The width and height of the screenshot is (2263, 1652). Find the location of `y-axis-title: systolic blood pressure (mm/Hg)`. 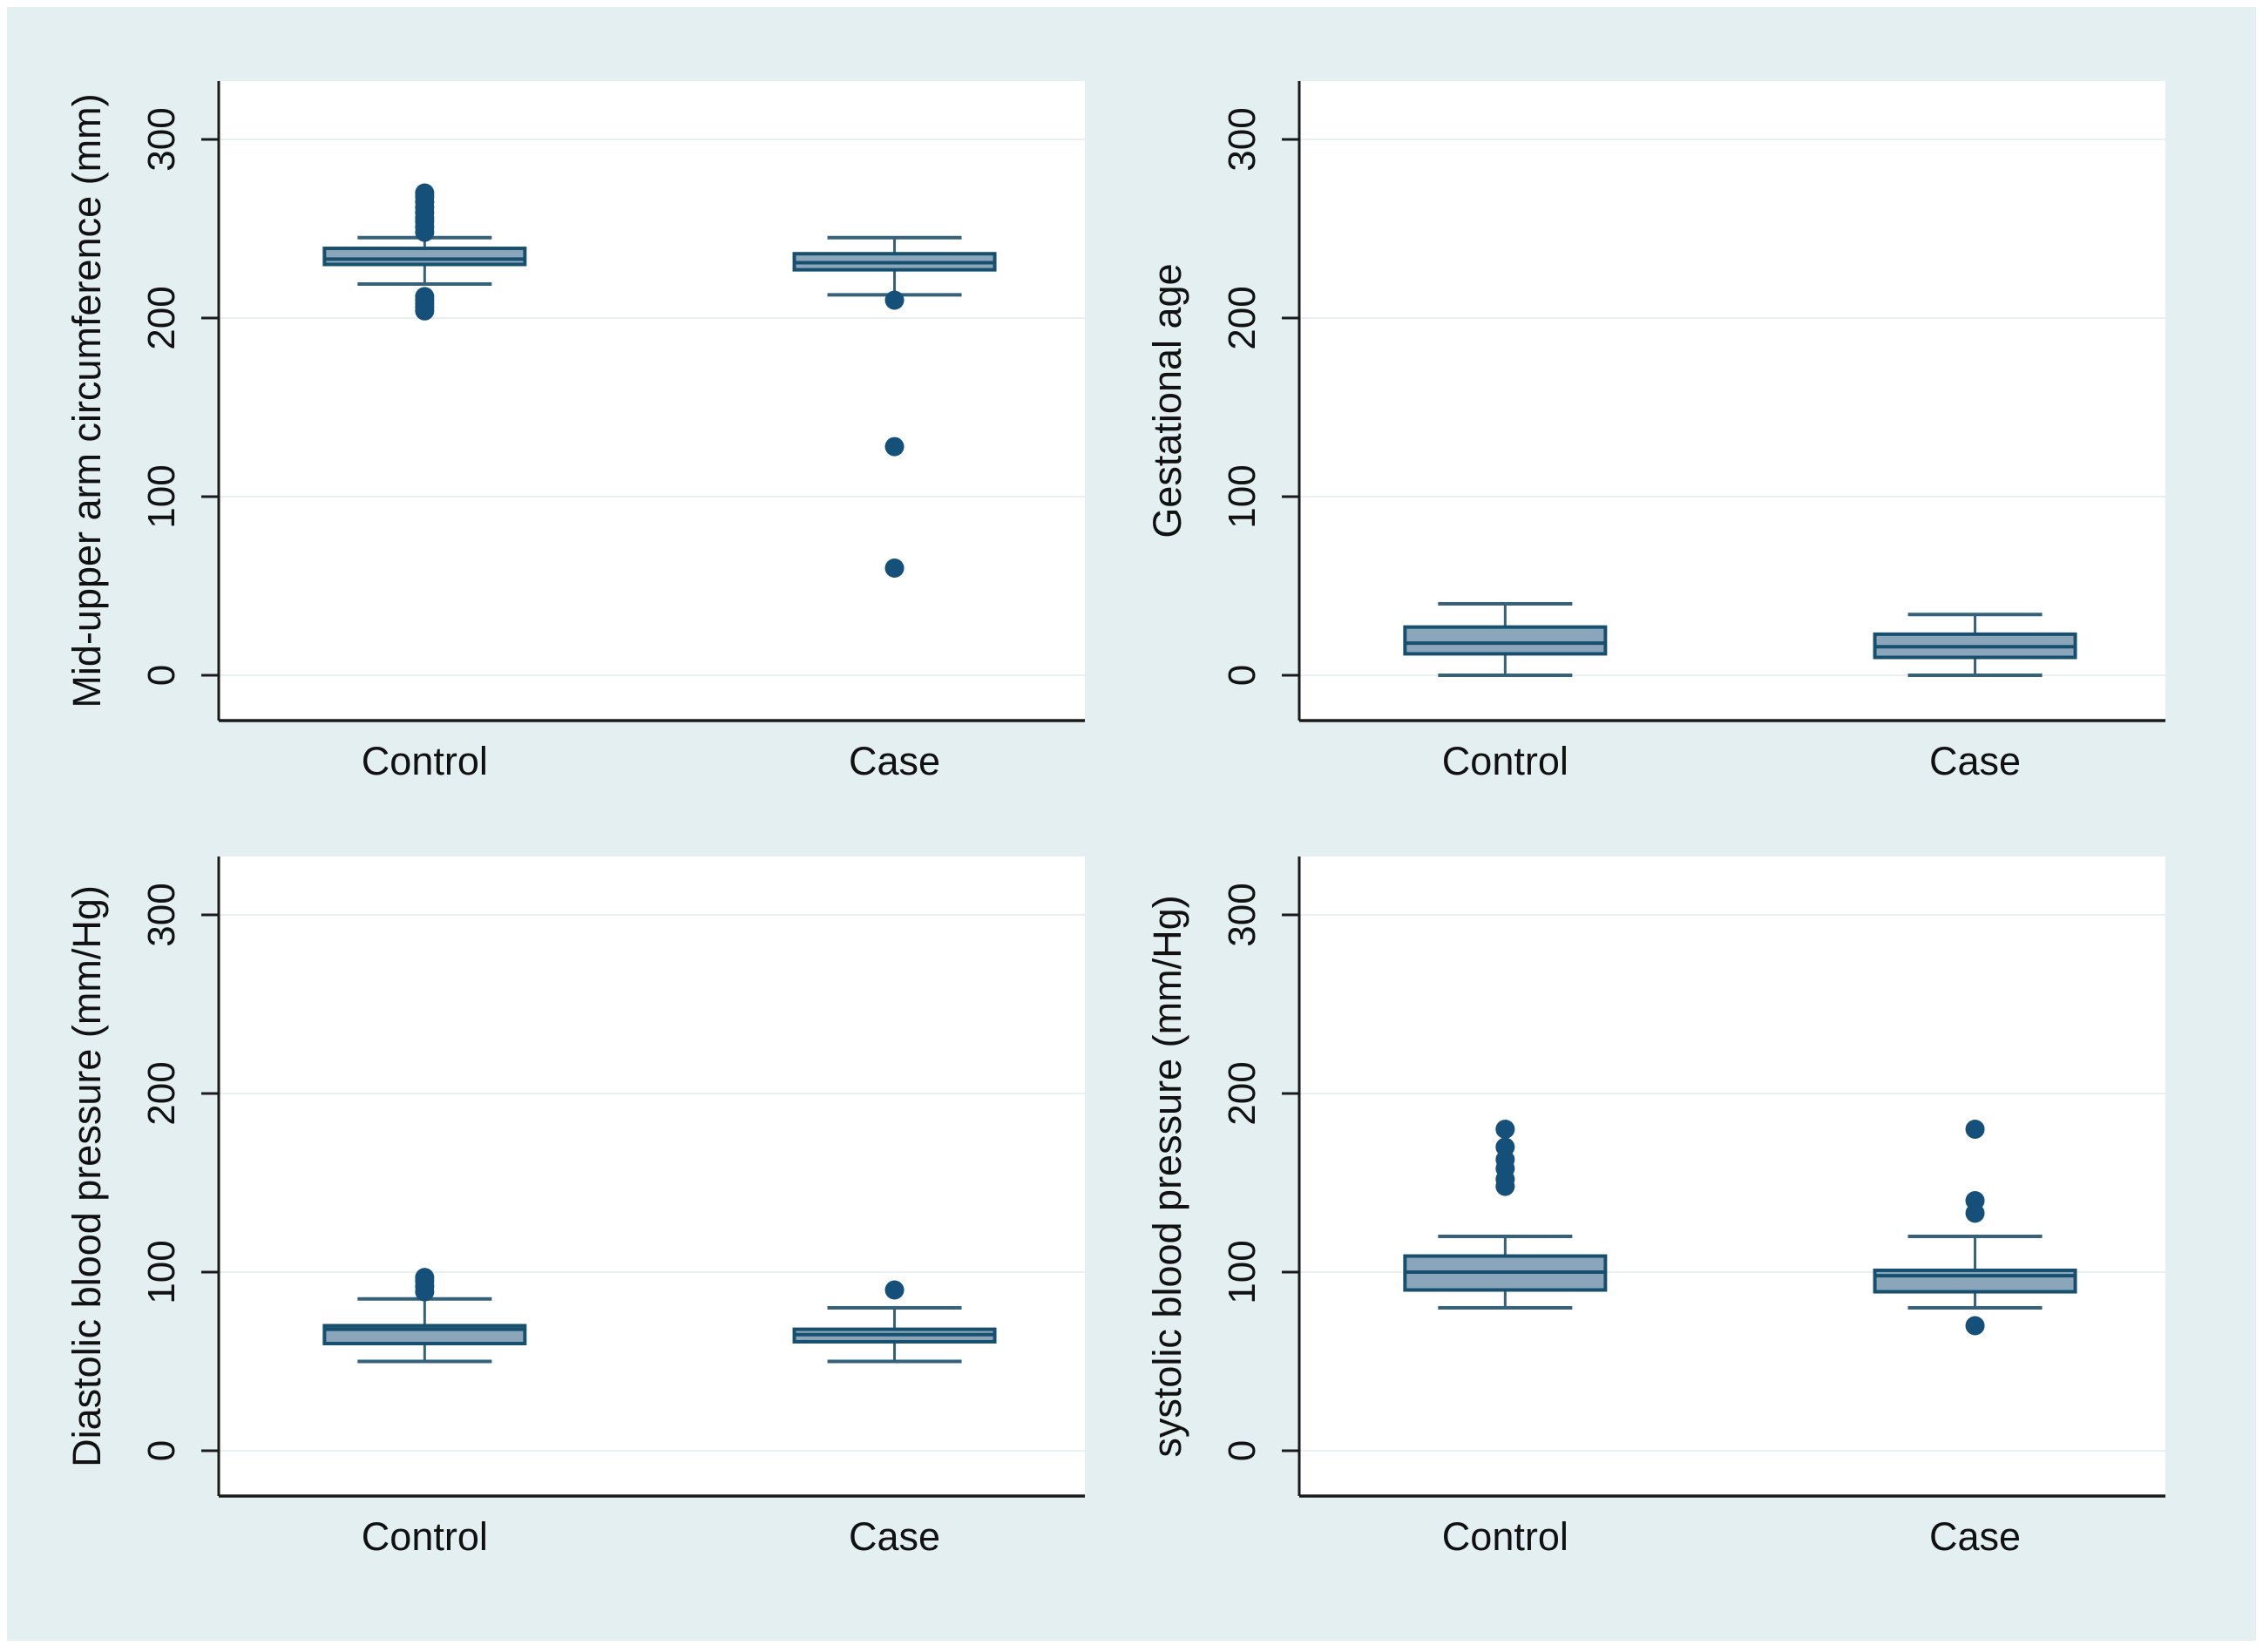

y-axis-title: systolic blood pressure (mm/Hg) is located at coordinates (1167, 1176).